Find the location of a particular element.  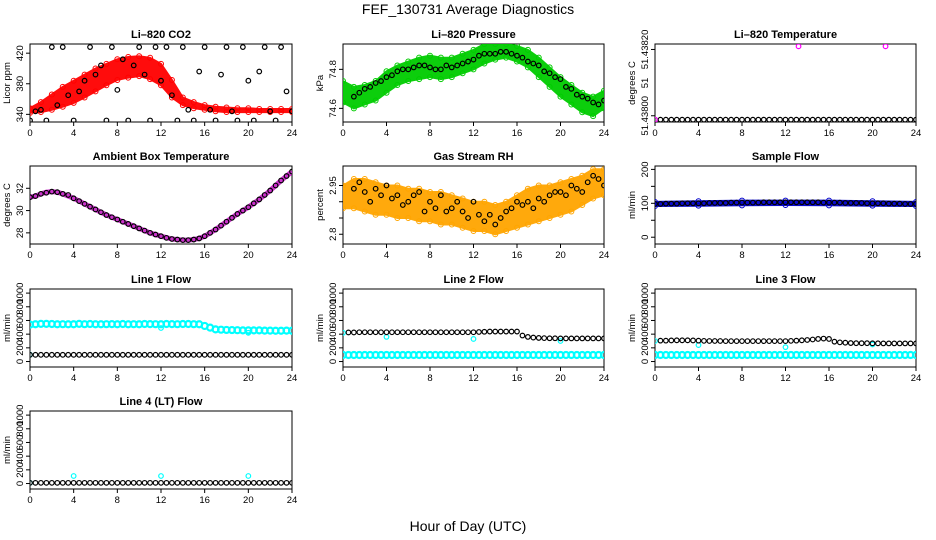

y-axis-label: Licor ppm is located at coordinates (7, 83).